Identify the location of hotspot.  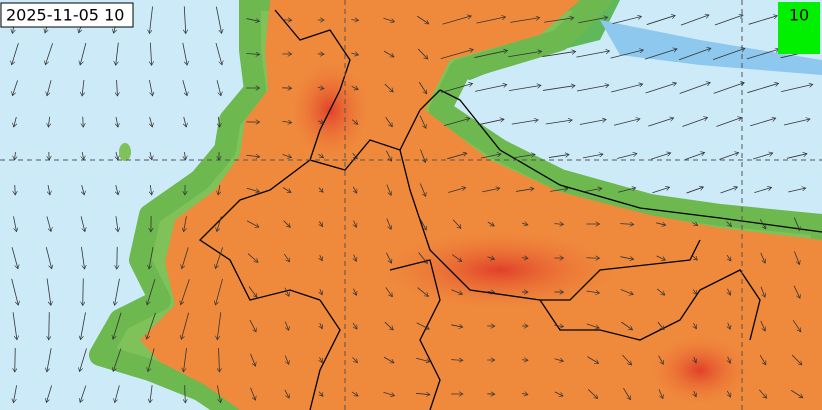
(700, 370).